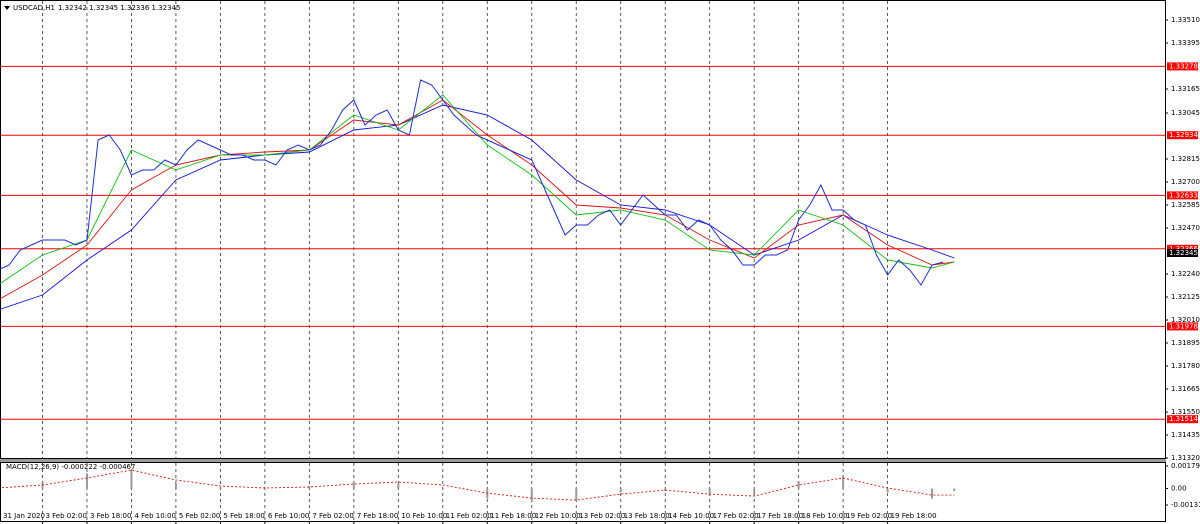  I want to click on menu-arrow, so click(7, 8).